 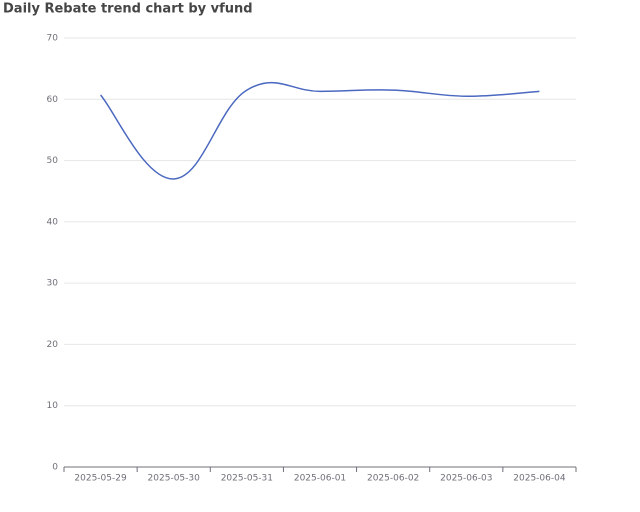 What do you see at coordinates (53, 345) in the screenshot?
I see `y-tick-label: 20` at bounding box center [53, 345].